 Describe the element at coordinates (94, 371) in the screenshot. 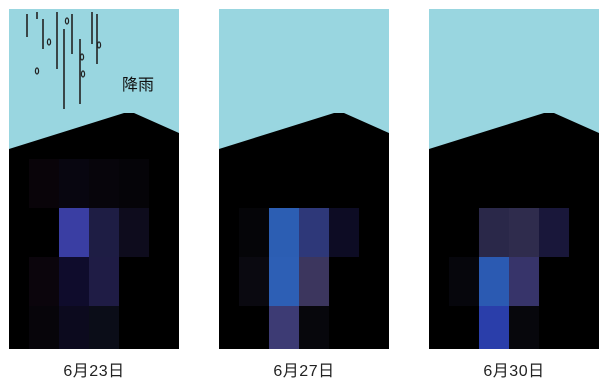

I see `caption-panel-0: 6月23日` at that location.